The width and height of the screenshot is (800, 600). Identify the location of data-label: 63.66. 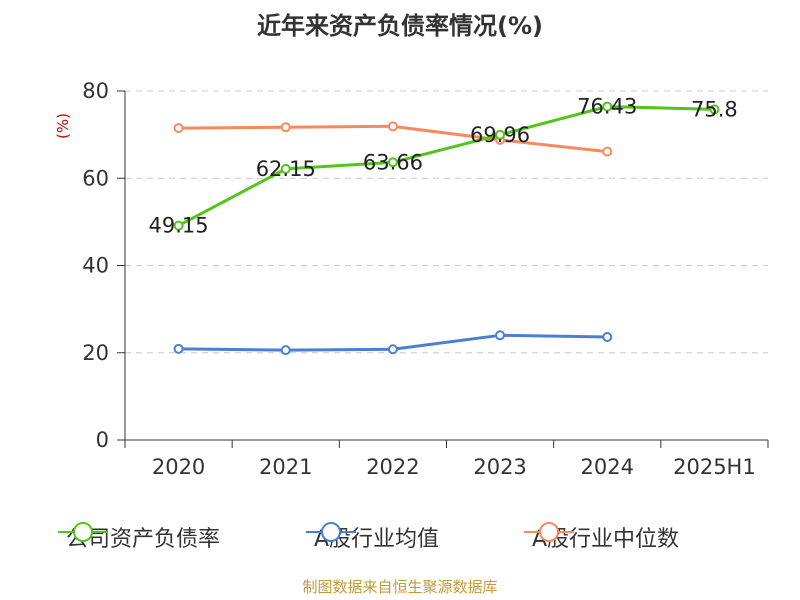
(393, 162).